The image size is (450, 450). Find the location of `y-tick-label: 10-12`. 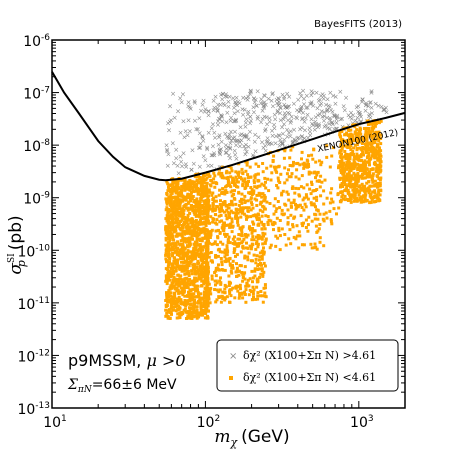

y-tick-label: 10-12 is located at coordinates (33, 356).